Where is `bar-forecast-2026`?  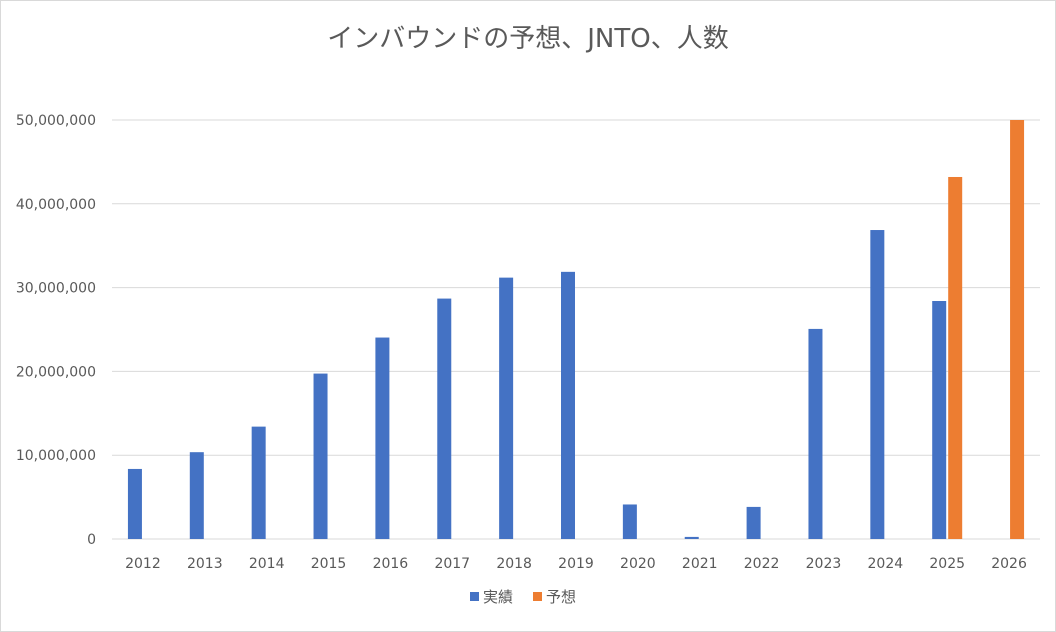
bar-forecast-2026 is located at coordinates (1017, 329).